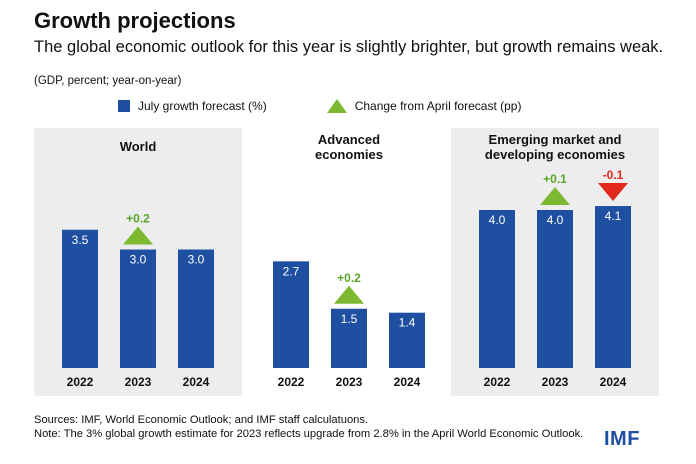 The height and width of the screenshot is (464, 696). I want to click on legend-item-forecast: July growth forecast (%), so click(192, 106).